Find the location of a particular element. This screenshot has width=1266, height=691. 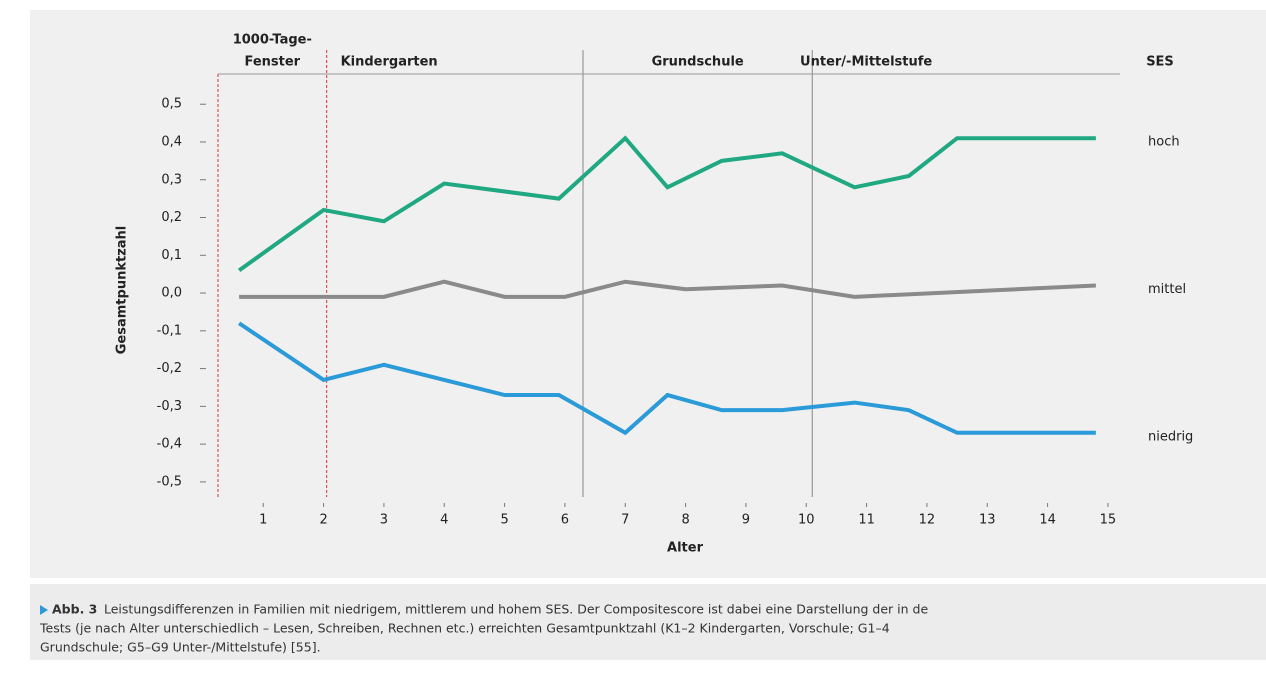

caption-marker is located at coordinates (44, 610).